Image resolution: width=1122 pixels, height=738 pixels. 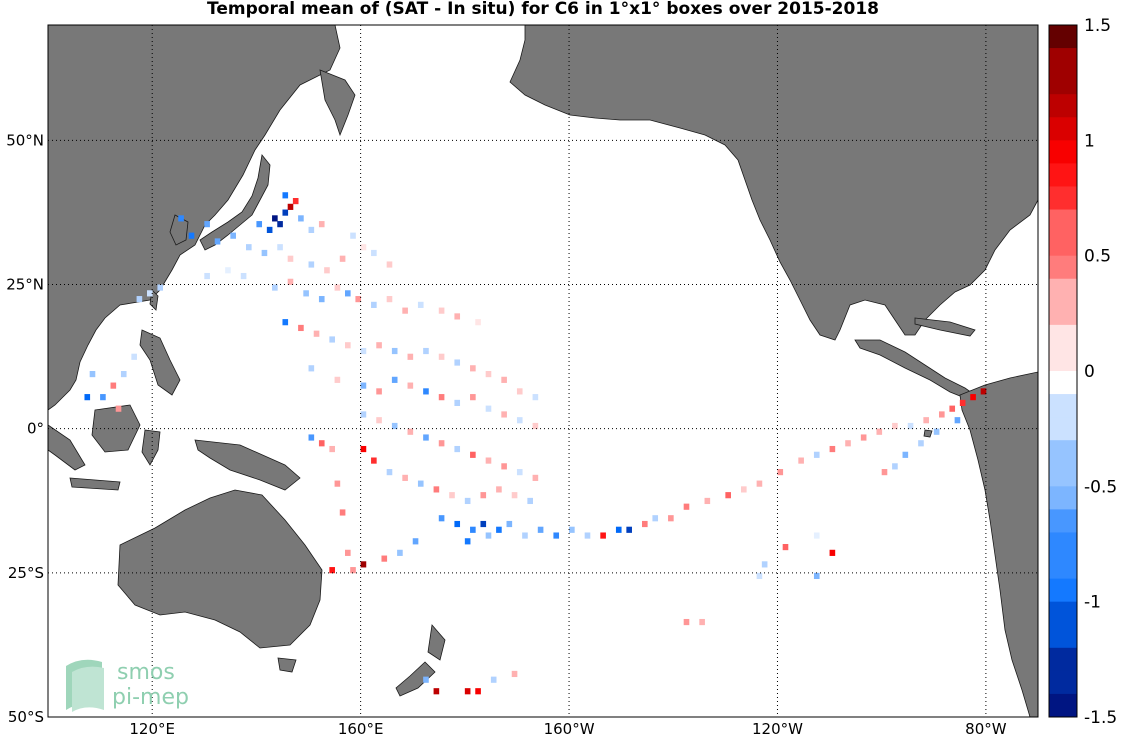 I want to click on lon-tick-label: 120°W, so click(x=777, y=729).